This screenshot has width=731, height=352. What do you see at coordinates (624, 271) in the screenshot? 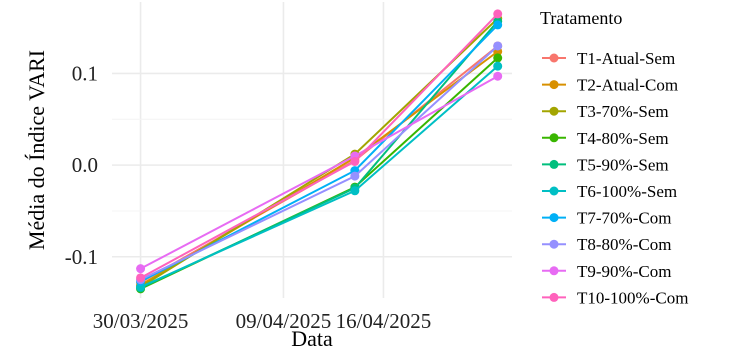
I see `legend-label: T9-90%-Com` at bounding box center [624, 271].